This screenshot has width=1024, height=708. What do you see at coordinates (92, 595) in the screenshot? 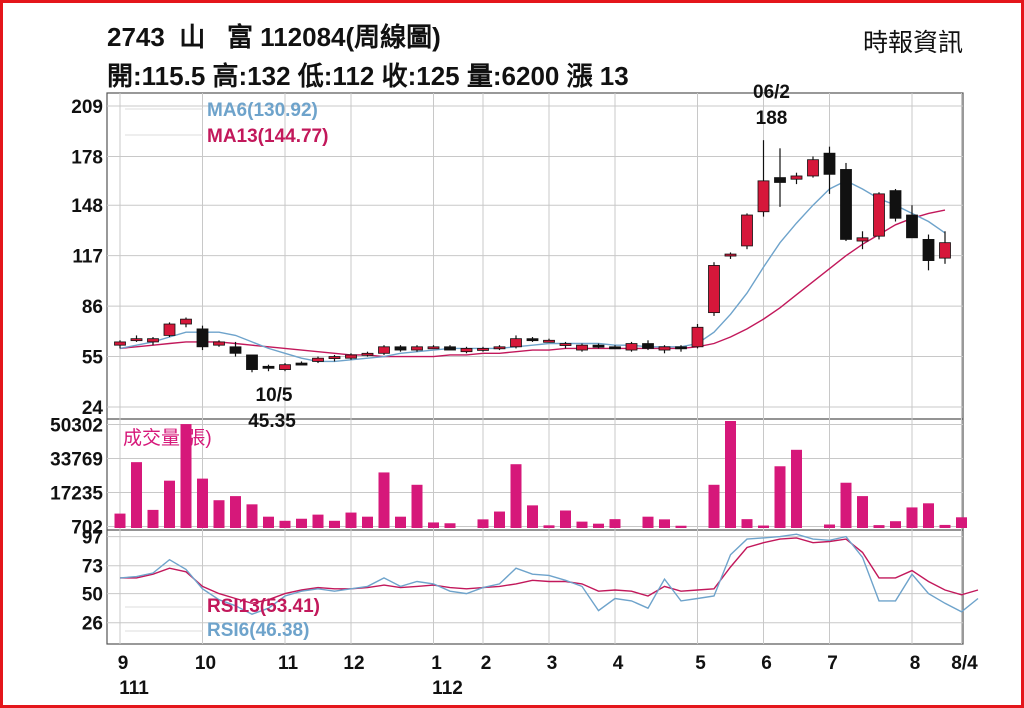
I see `rsi-tick-label: 50` at bounding box center [92, 595].